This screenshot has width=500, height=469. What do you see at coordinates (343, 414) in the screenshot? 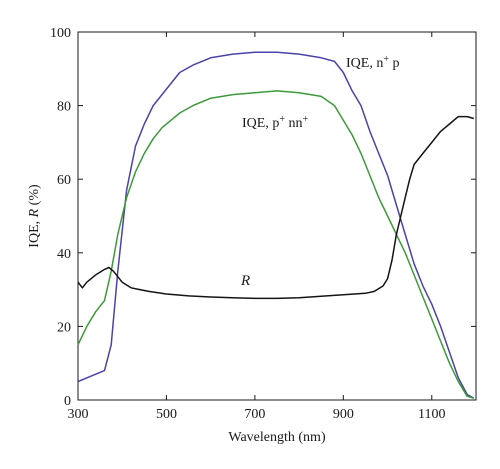
I see `x-tick-label: 900` at bounding box center [343, 414].